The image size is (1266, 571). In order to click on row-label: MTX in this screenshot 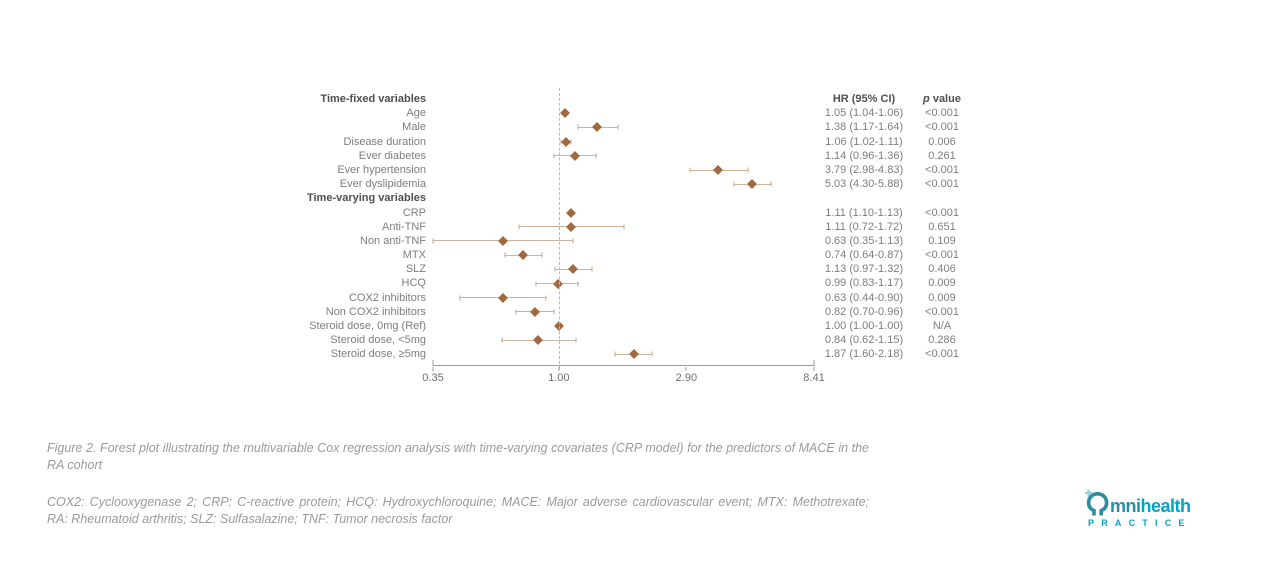, I will do `click(414, 255)`.